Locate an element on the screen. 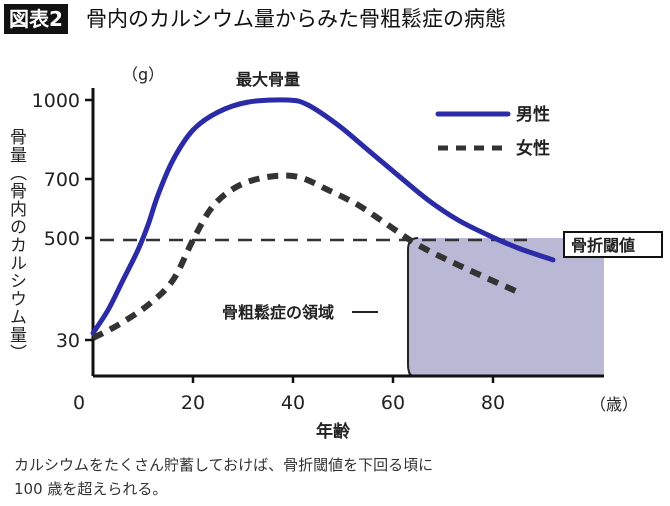 The image size is (670, 506). y-unit-label: （g） is located at coordinates (143, 74).